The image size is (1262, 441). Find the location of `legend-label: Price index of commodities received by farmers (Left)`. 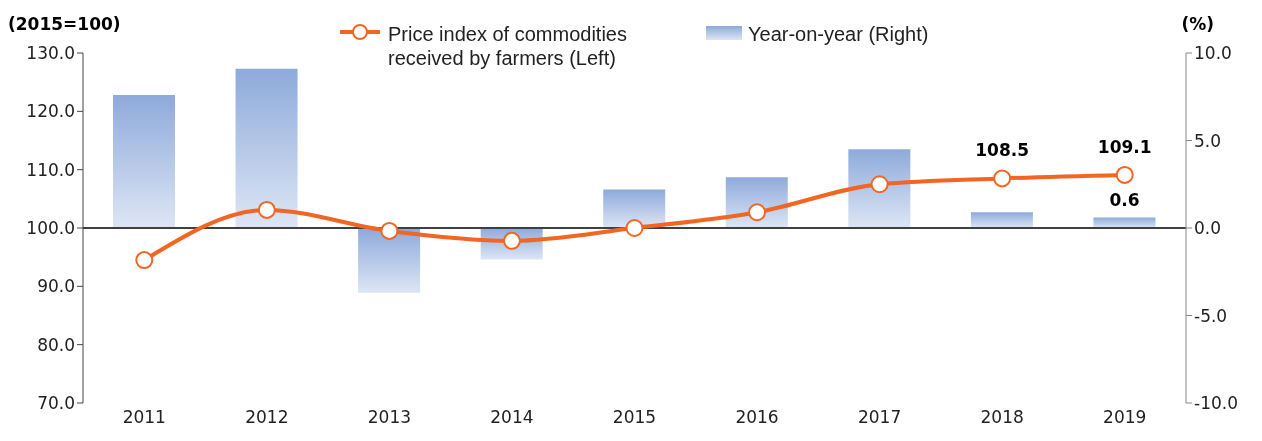

legend-label: Price index of commodities received by farmers (Left) is located at coordinates (508, 46).